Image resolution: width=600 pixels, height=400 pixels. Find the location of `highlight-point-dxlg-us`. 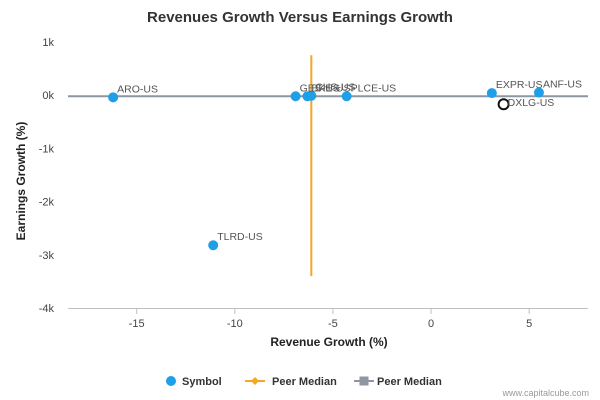

highlight-point-dxlg-us is located at coordinates (503, 104).